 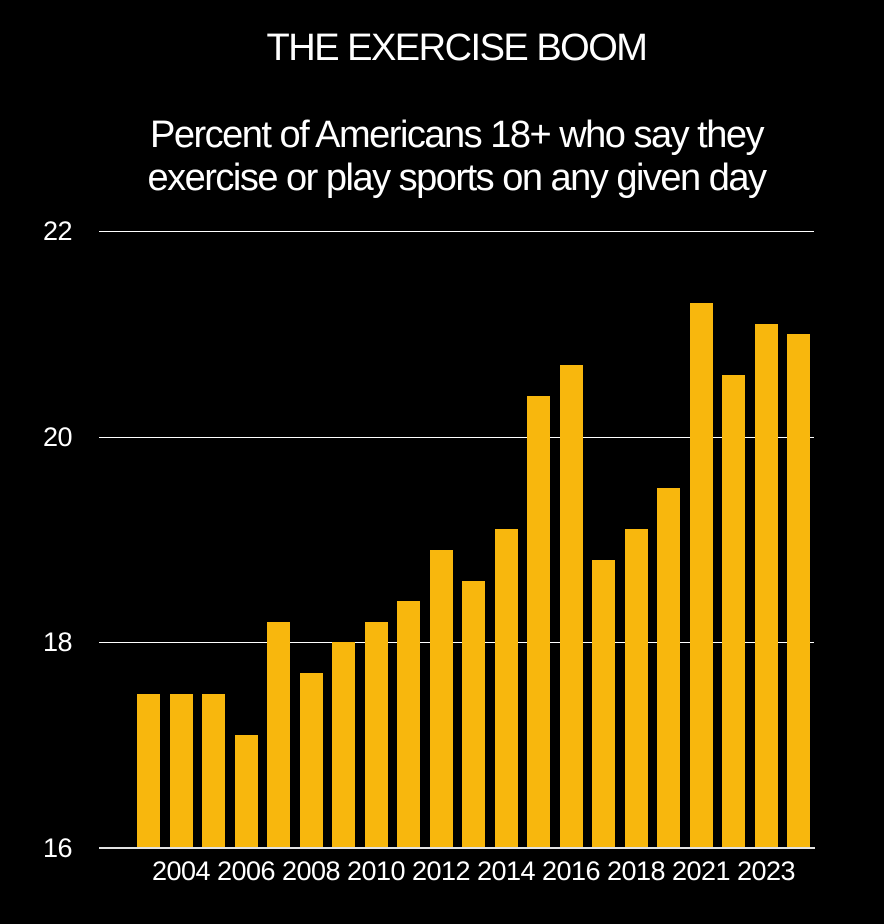 I want to click on chart-subtitle-line2: exercise or play sports on any given day, so click(x=457, y=178).